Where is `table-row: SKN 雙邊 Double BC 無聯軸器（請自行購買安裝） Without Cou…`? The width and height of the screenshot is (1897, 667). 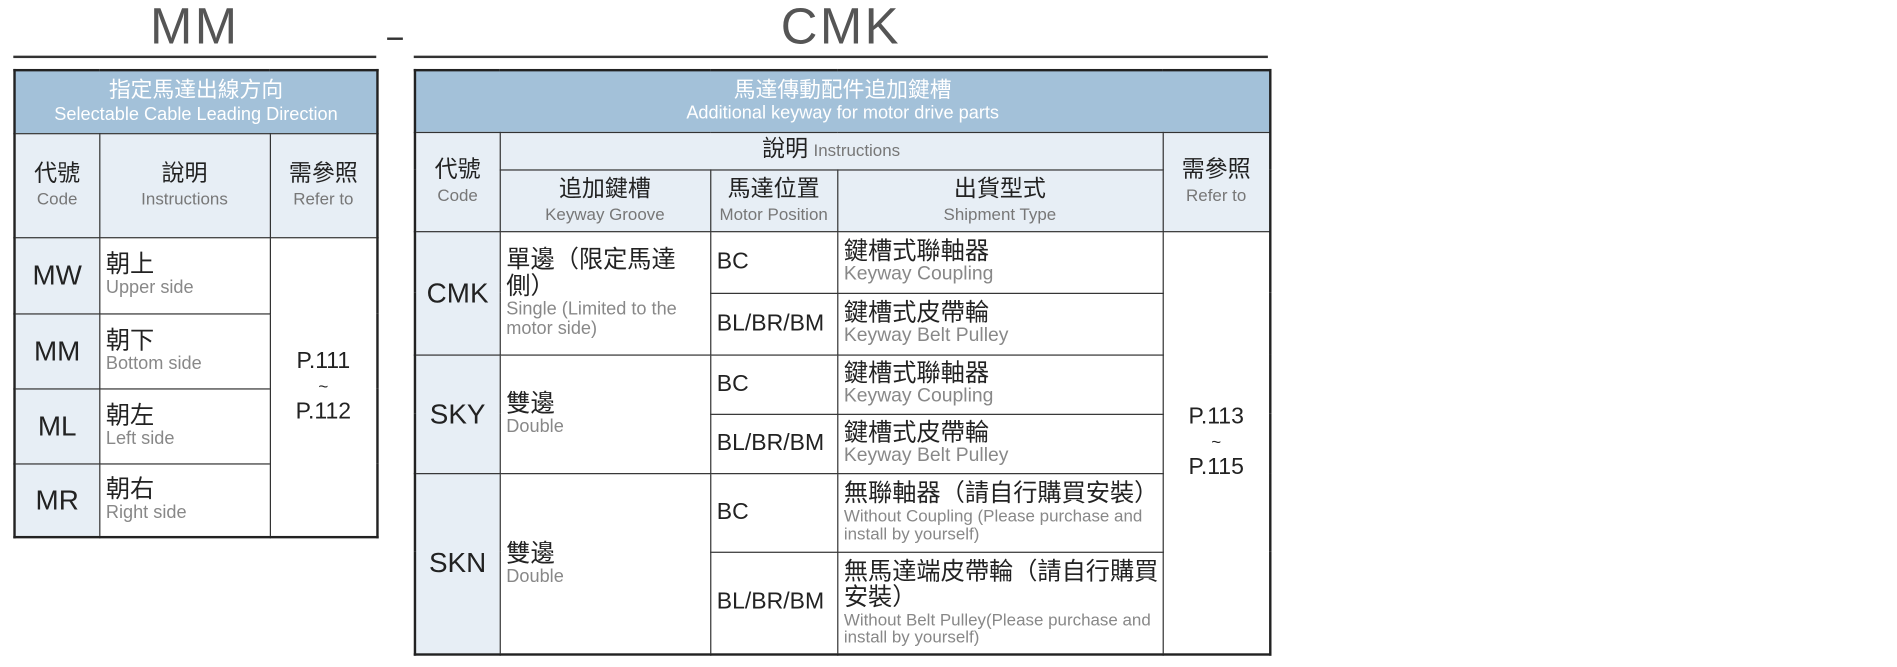 table-row: SKN 雙邊 Double BC 無聯軸器（請自行購買安裝） Without Cou… is located at coordinates (842, 564).